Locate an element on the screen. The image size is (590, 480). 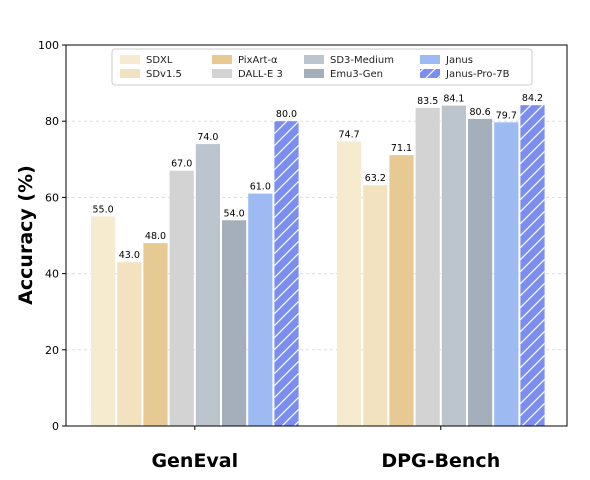
x-category-label: DPG-Bench is located at coordinates (440, 461).